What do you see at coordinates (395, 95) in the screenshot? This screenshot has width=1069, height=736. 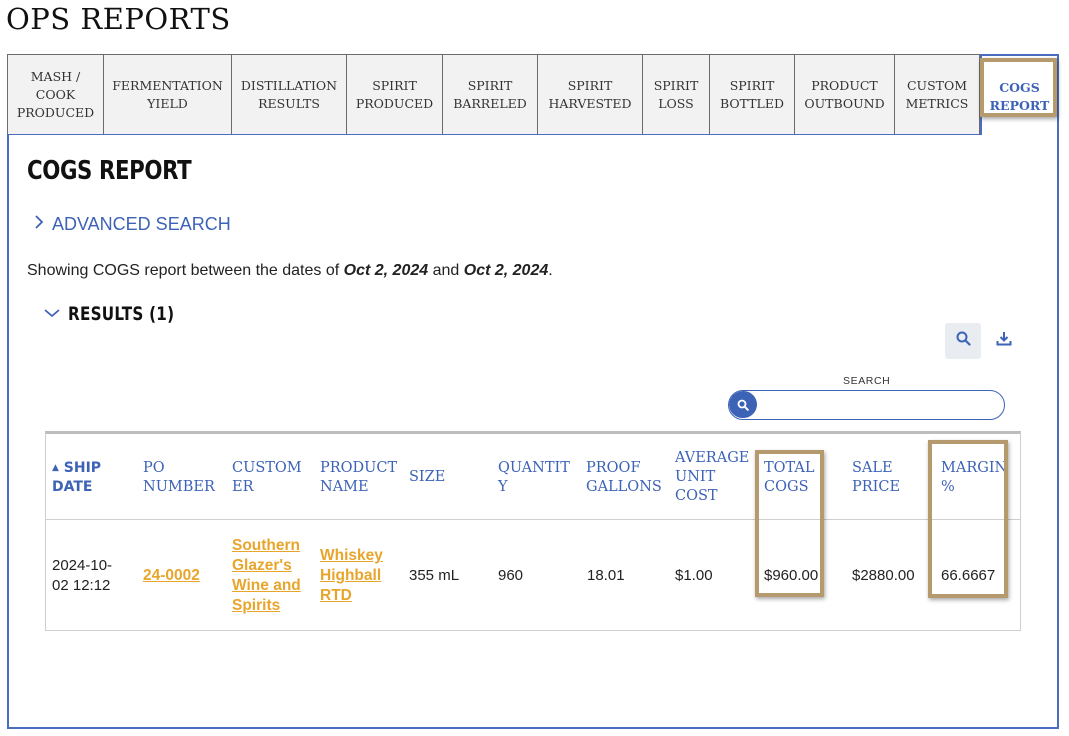 I see `tab-spirit-produced: SPIRIT PRODUCED` at bounding box center [395, 95].